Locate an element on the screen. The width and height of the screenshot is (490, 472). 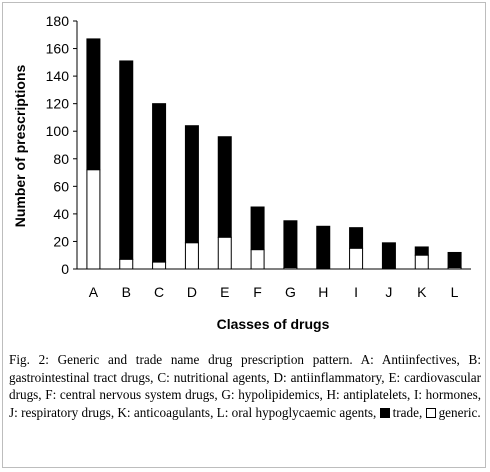
x-tick-label: I is located at coordinates (356, 292).